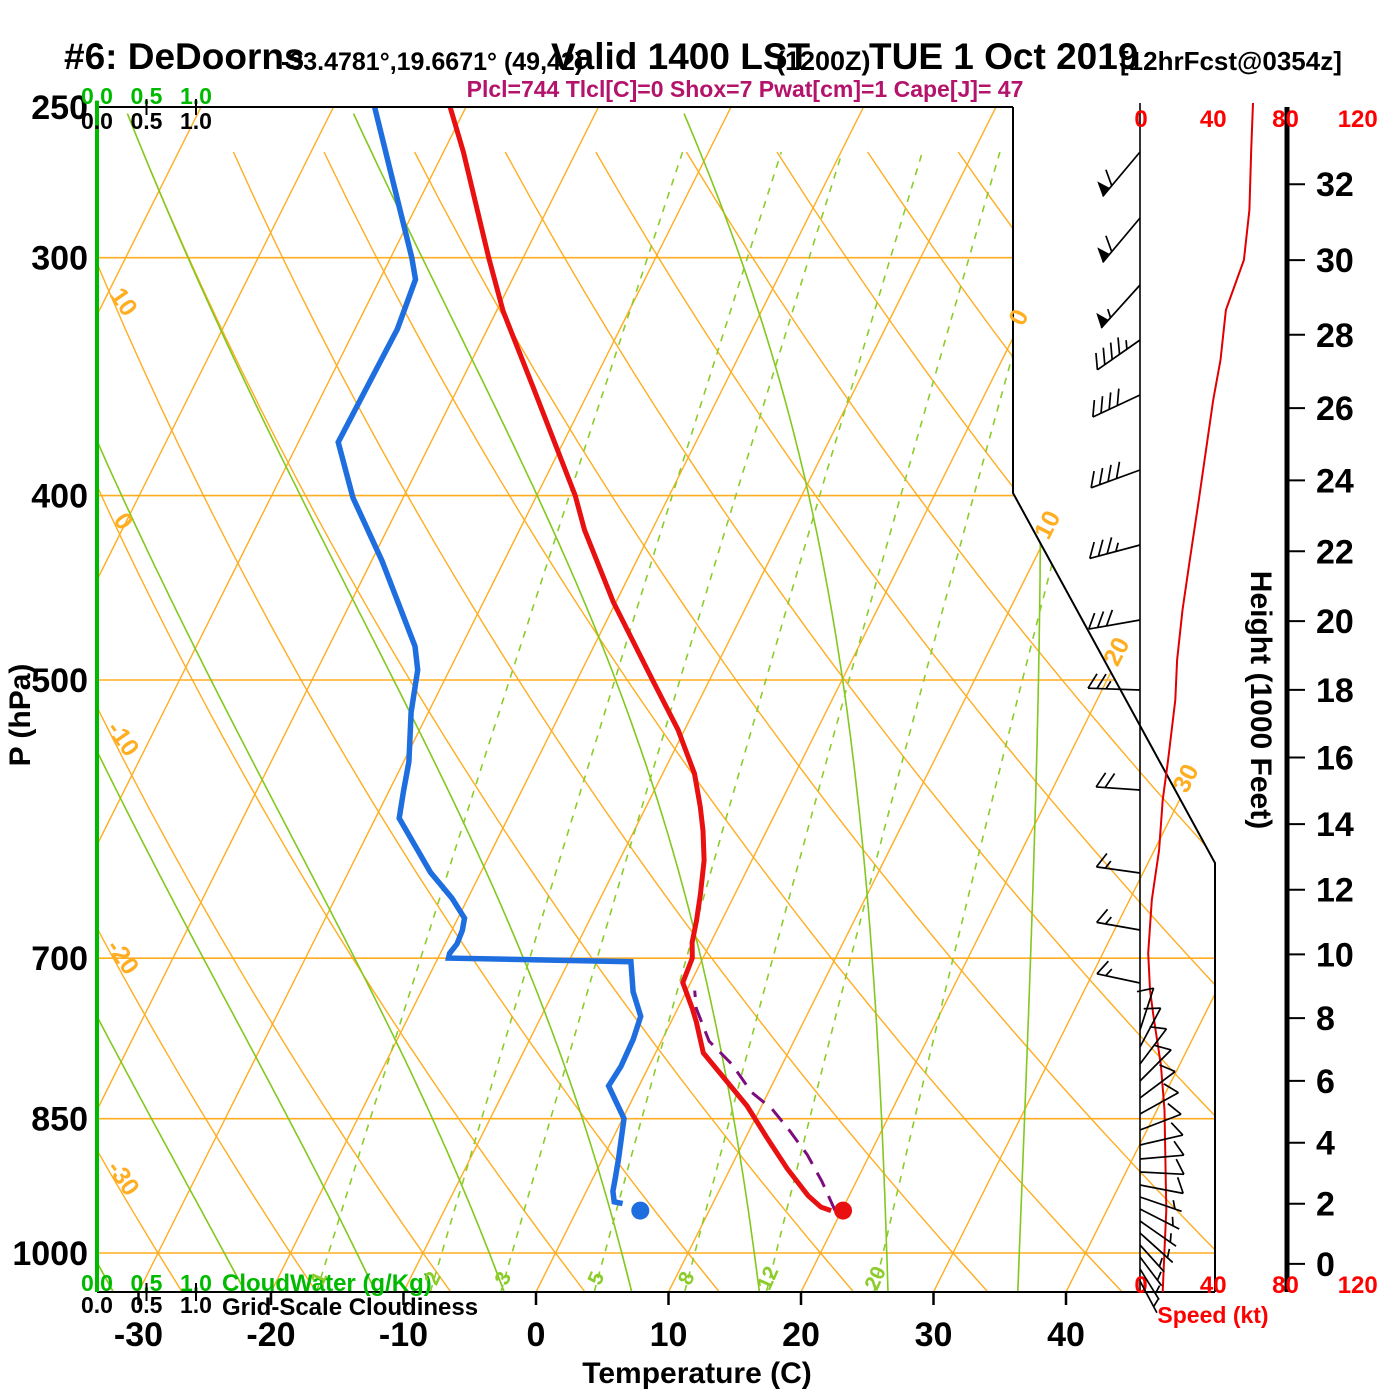  What do you see at coordinates (1140, 699) in the screenshot?
I see `isotherm-line` at bounding box center [1140, 699].